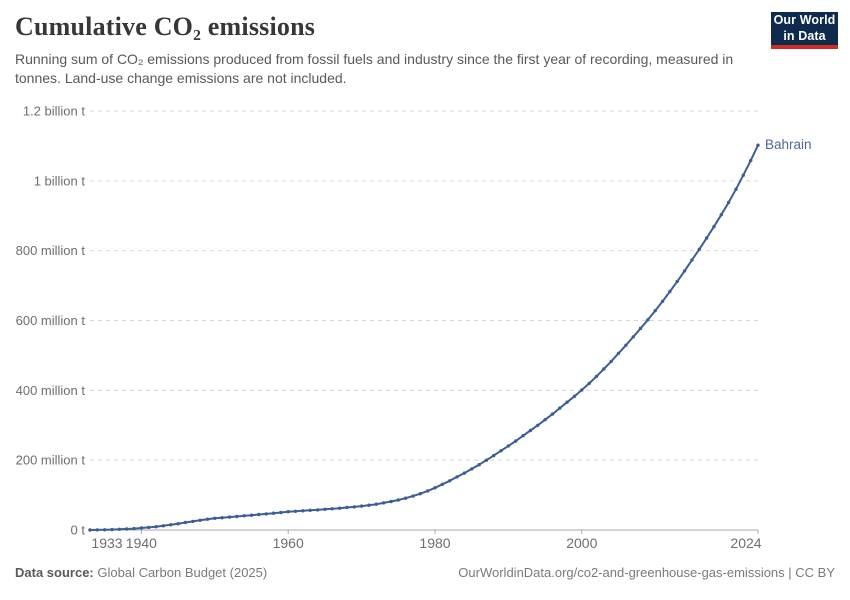  Describe the element at coordinates (54, 111) in the screenshot. I see `y-axis-tick-label: 1.2 billion t` at that location.